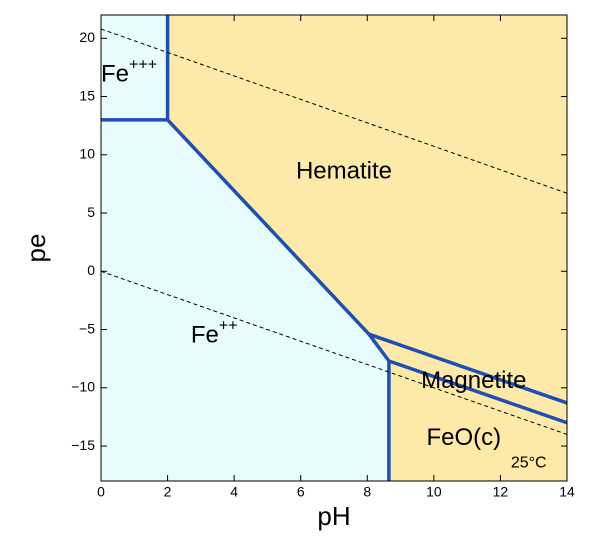  I want to click on region-label: Fe++, so click(214, 333).